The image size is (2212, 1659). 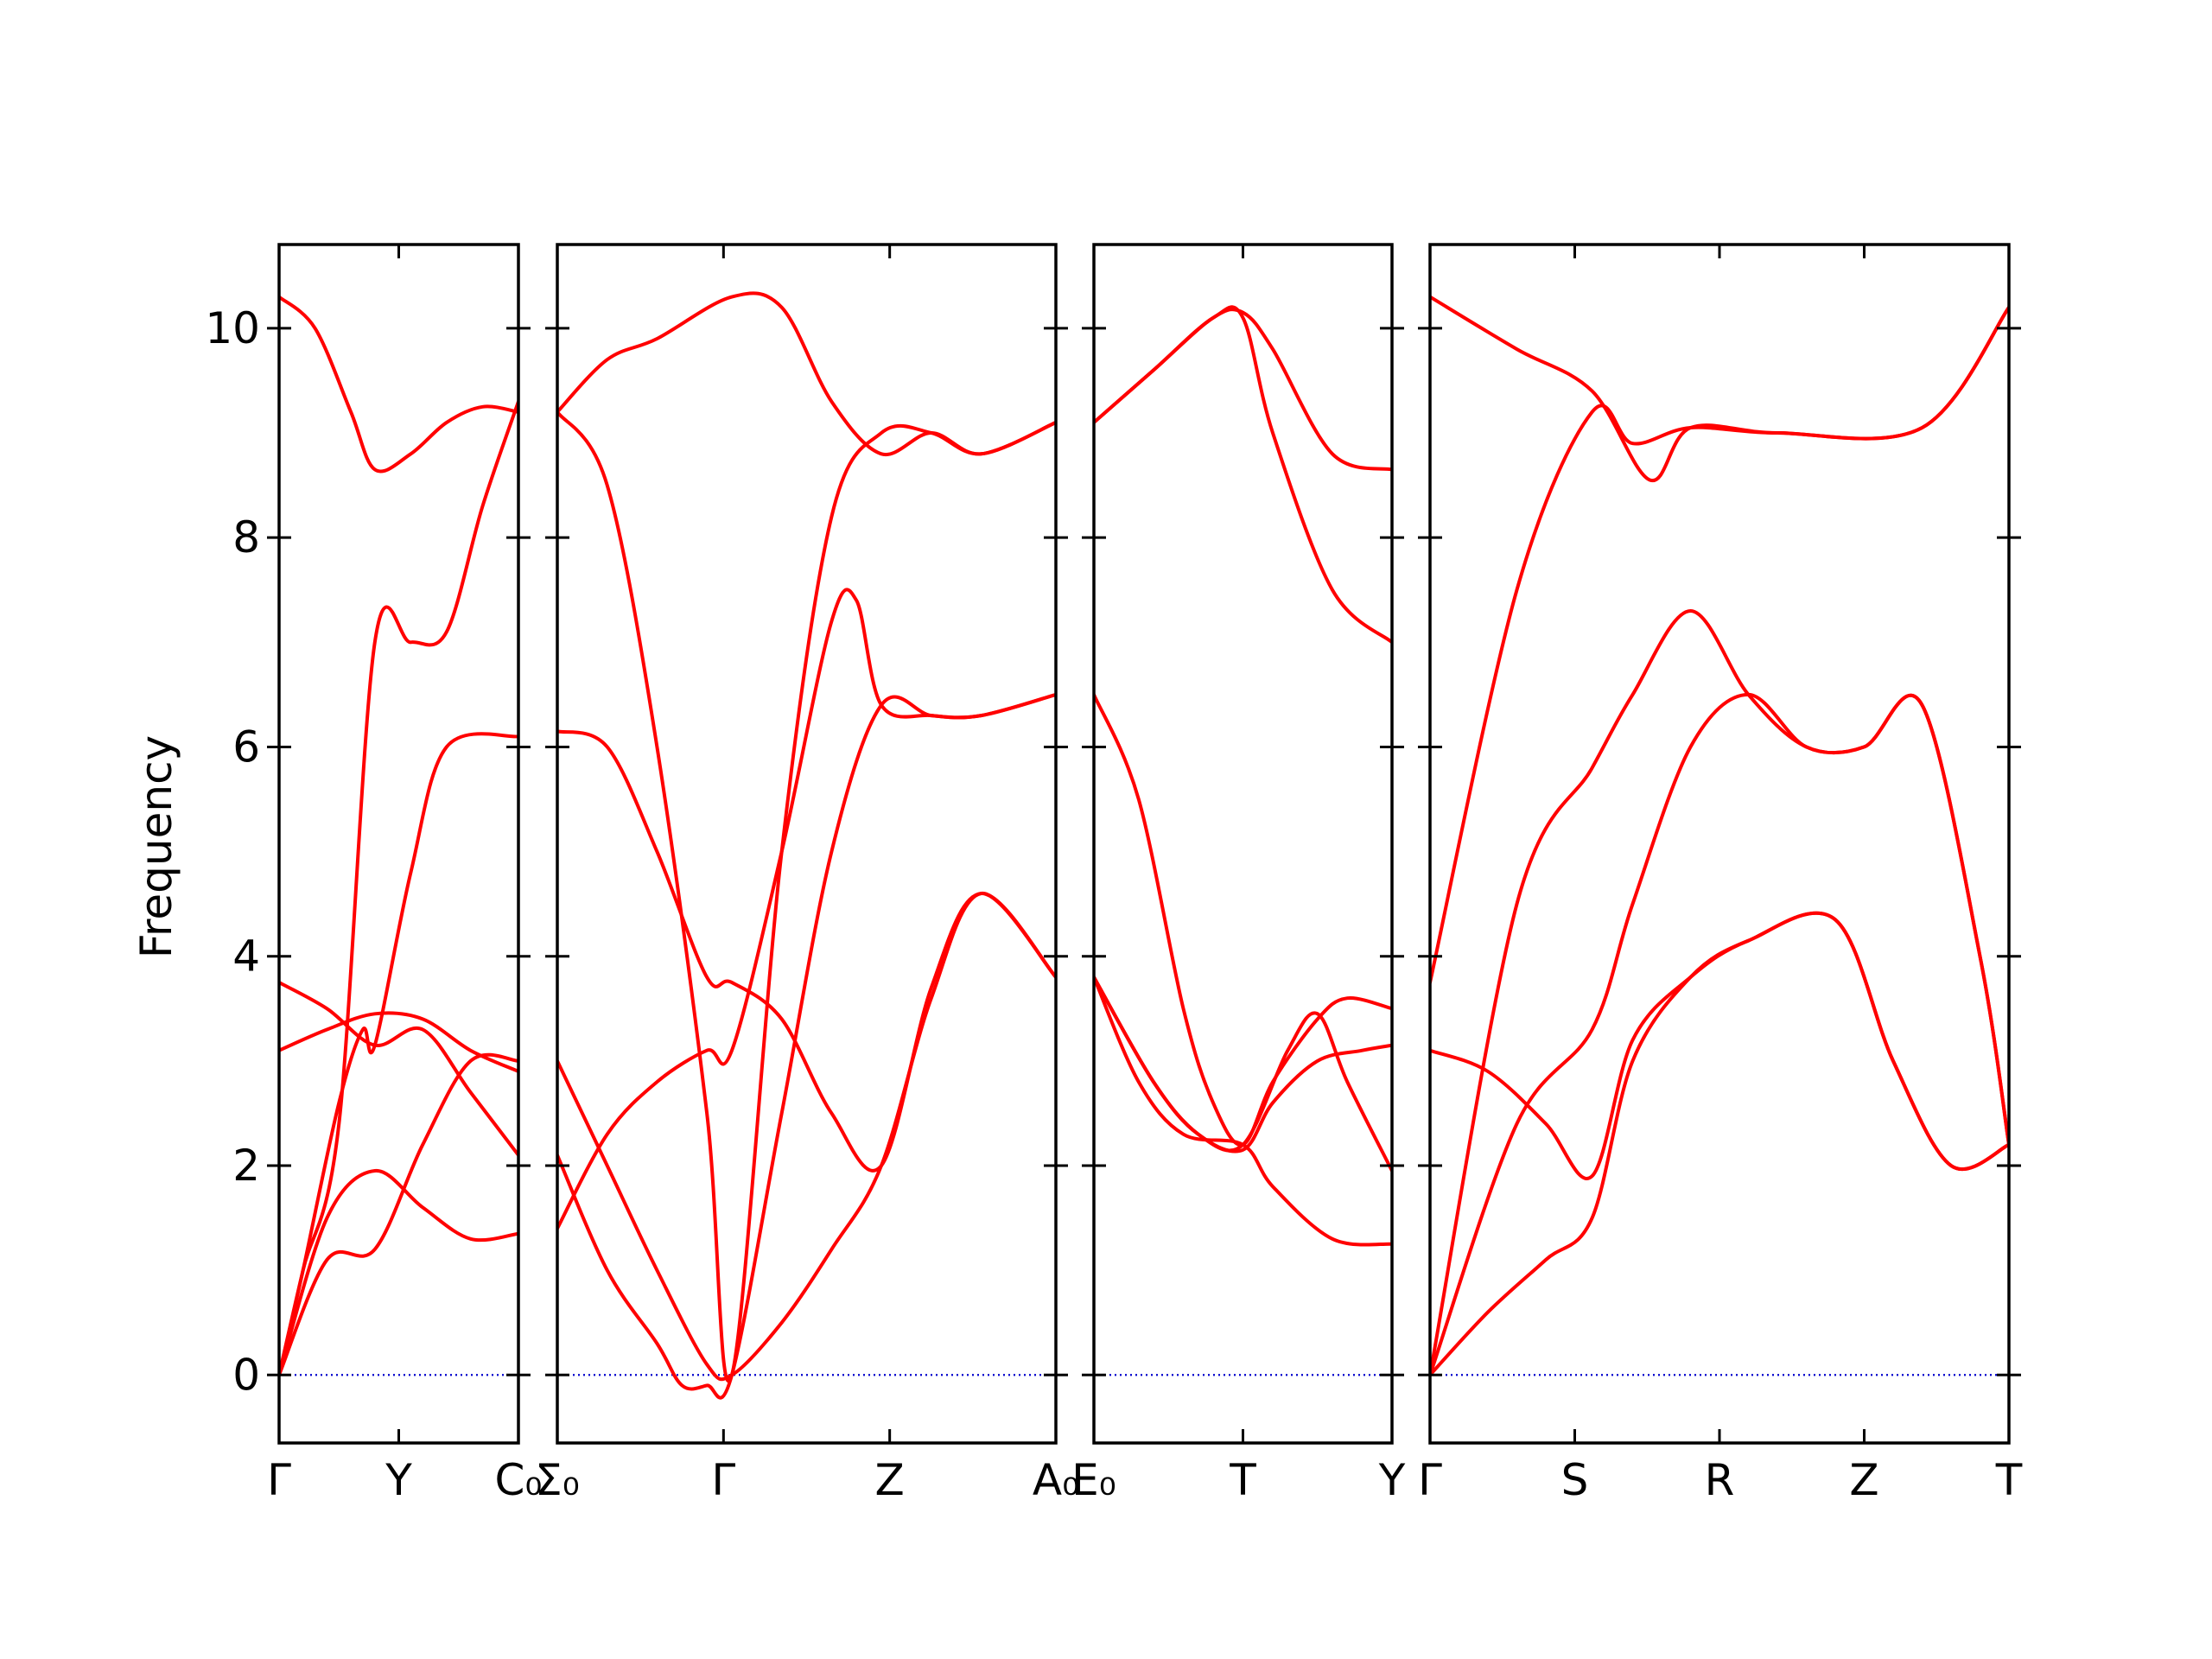 I want to click on x-tick-label: A₀, so click(x=1056, y=1480).